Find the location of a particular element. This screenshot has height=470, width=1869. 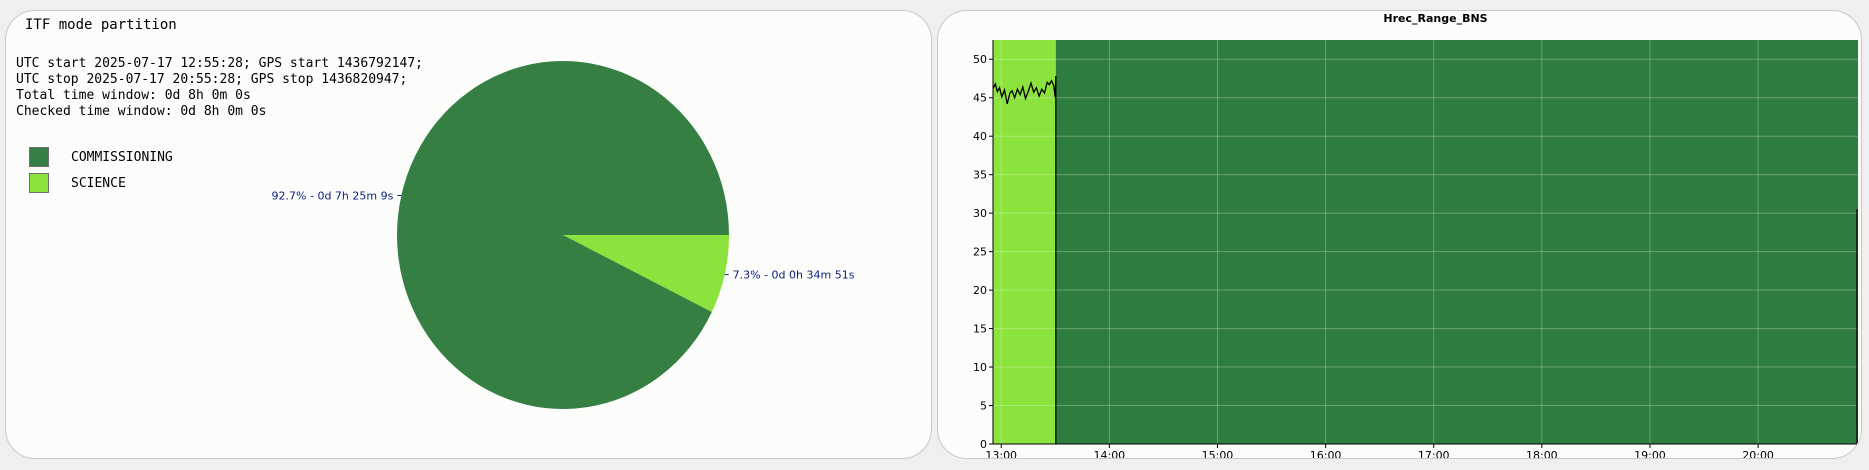

info-line-total-window: Total time window: 0d 8h 0m 0s is located at coordinates (133, 95).